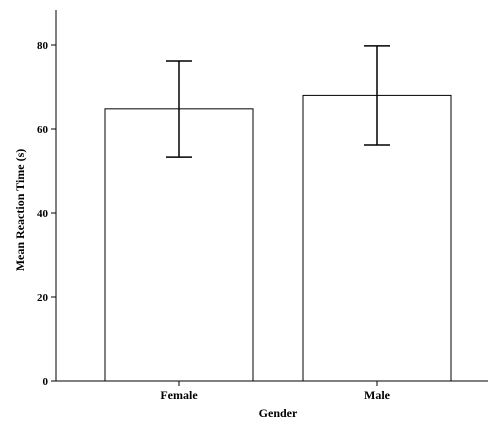 The image size is (501, 426). What do you see at coordinates (43, 298) in the screenshot?
I see `y-tick-label: 20` at bounding box center [43, 298].